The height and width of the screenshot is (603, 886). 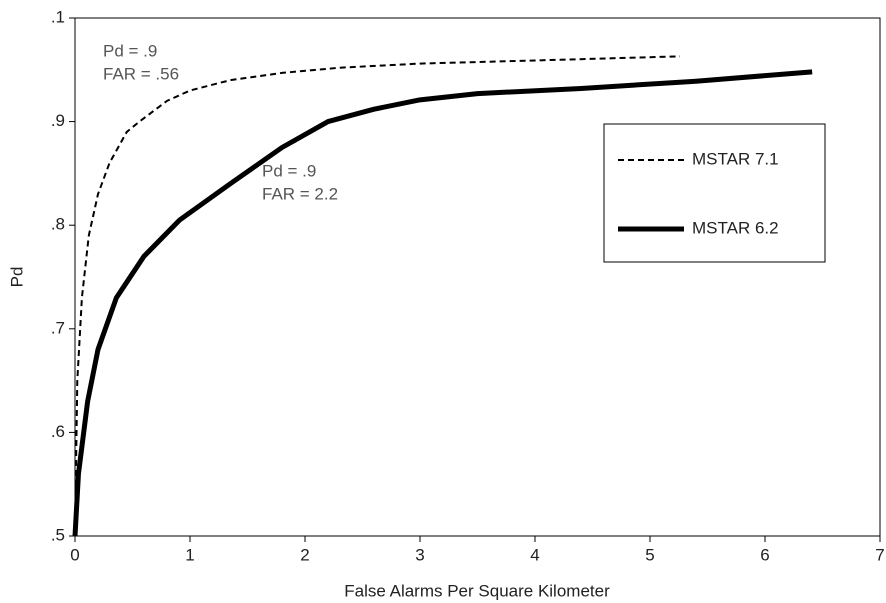 What do you see at coordinates (879, 554) in the screenshot?
I see `x-tick-label: 7` at bounding box center [879, 554].